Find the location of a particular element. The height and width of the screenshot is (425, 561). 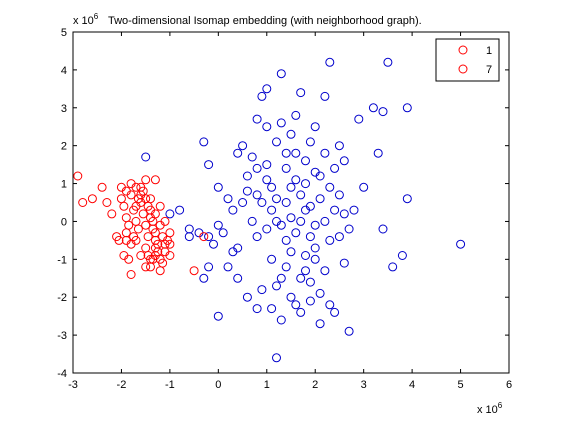

x-tick-label: 5 is located at coordinates (460, 385).